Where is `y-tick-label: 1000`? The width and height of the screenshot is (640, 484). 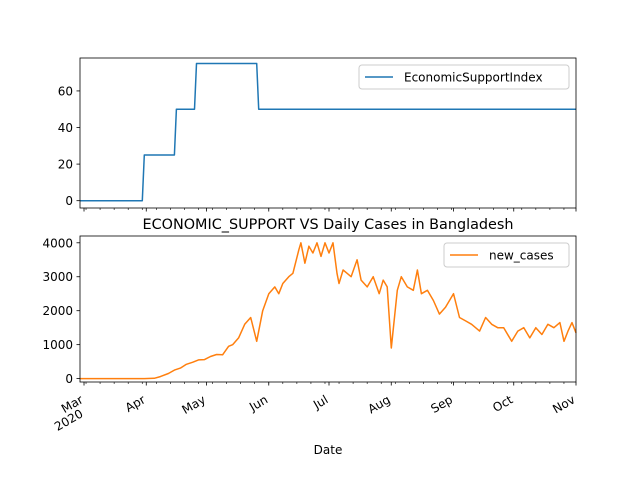
y-tick-label: 1000 is located at coordinates (57, 345).